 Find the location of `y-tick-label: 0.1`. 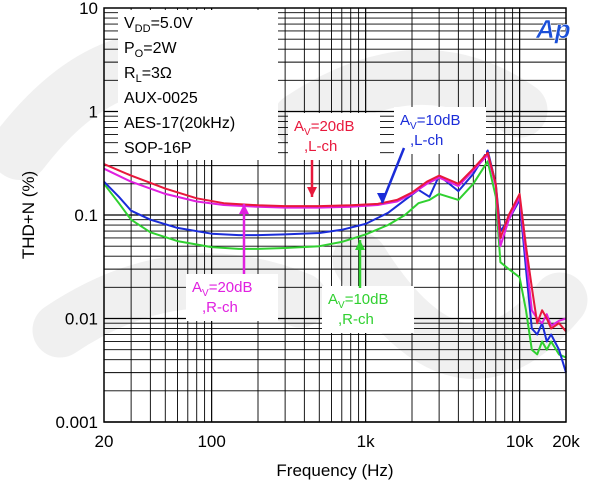

y-tick-label: 0.1 is located at coordinates (86, 215).